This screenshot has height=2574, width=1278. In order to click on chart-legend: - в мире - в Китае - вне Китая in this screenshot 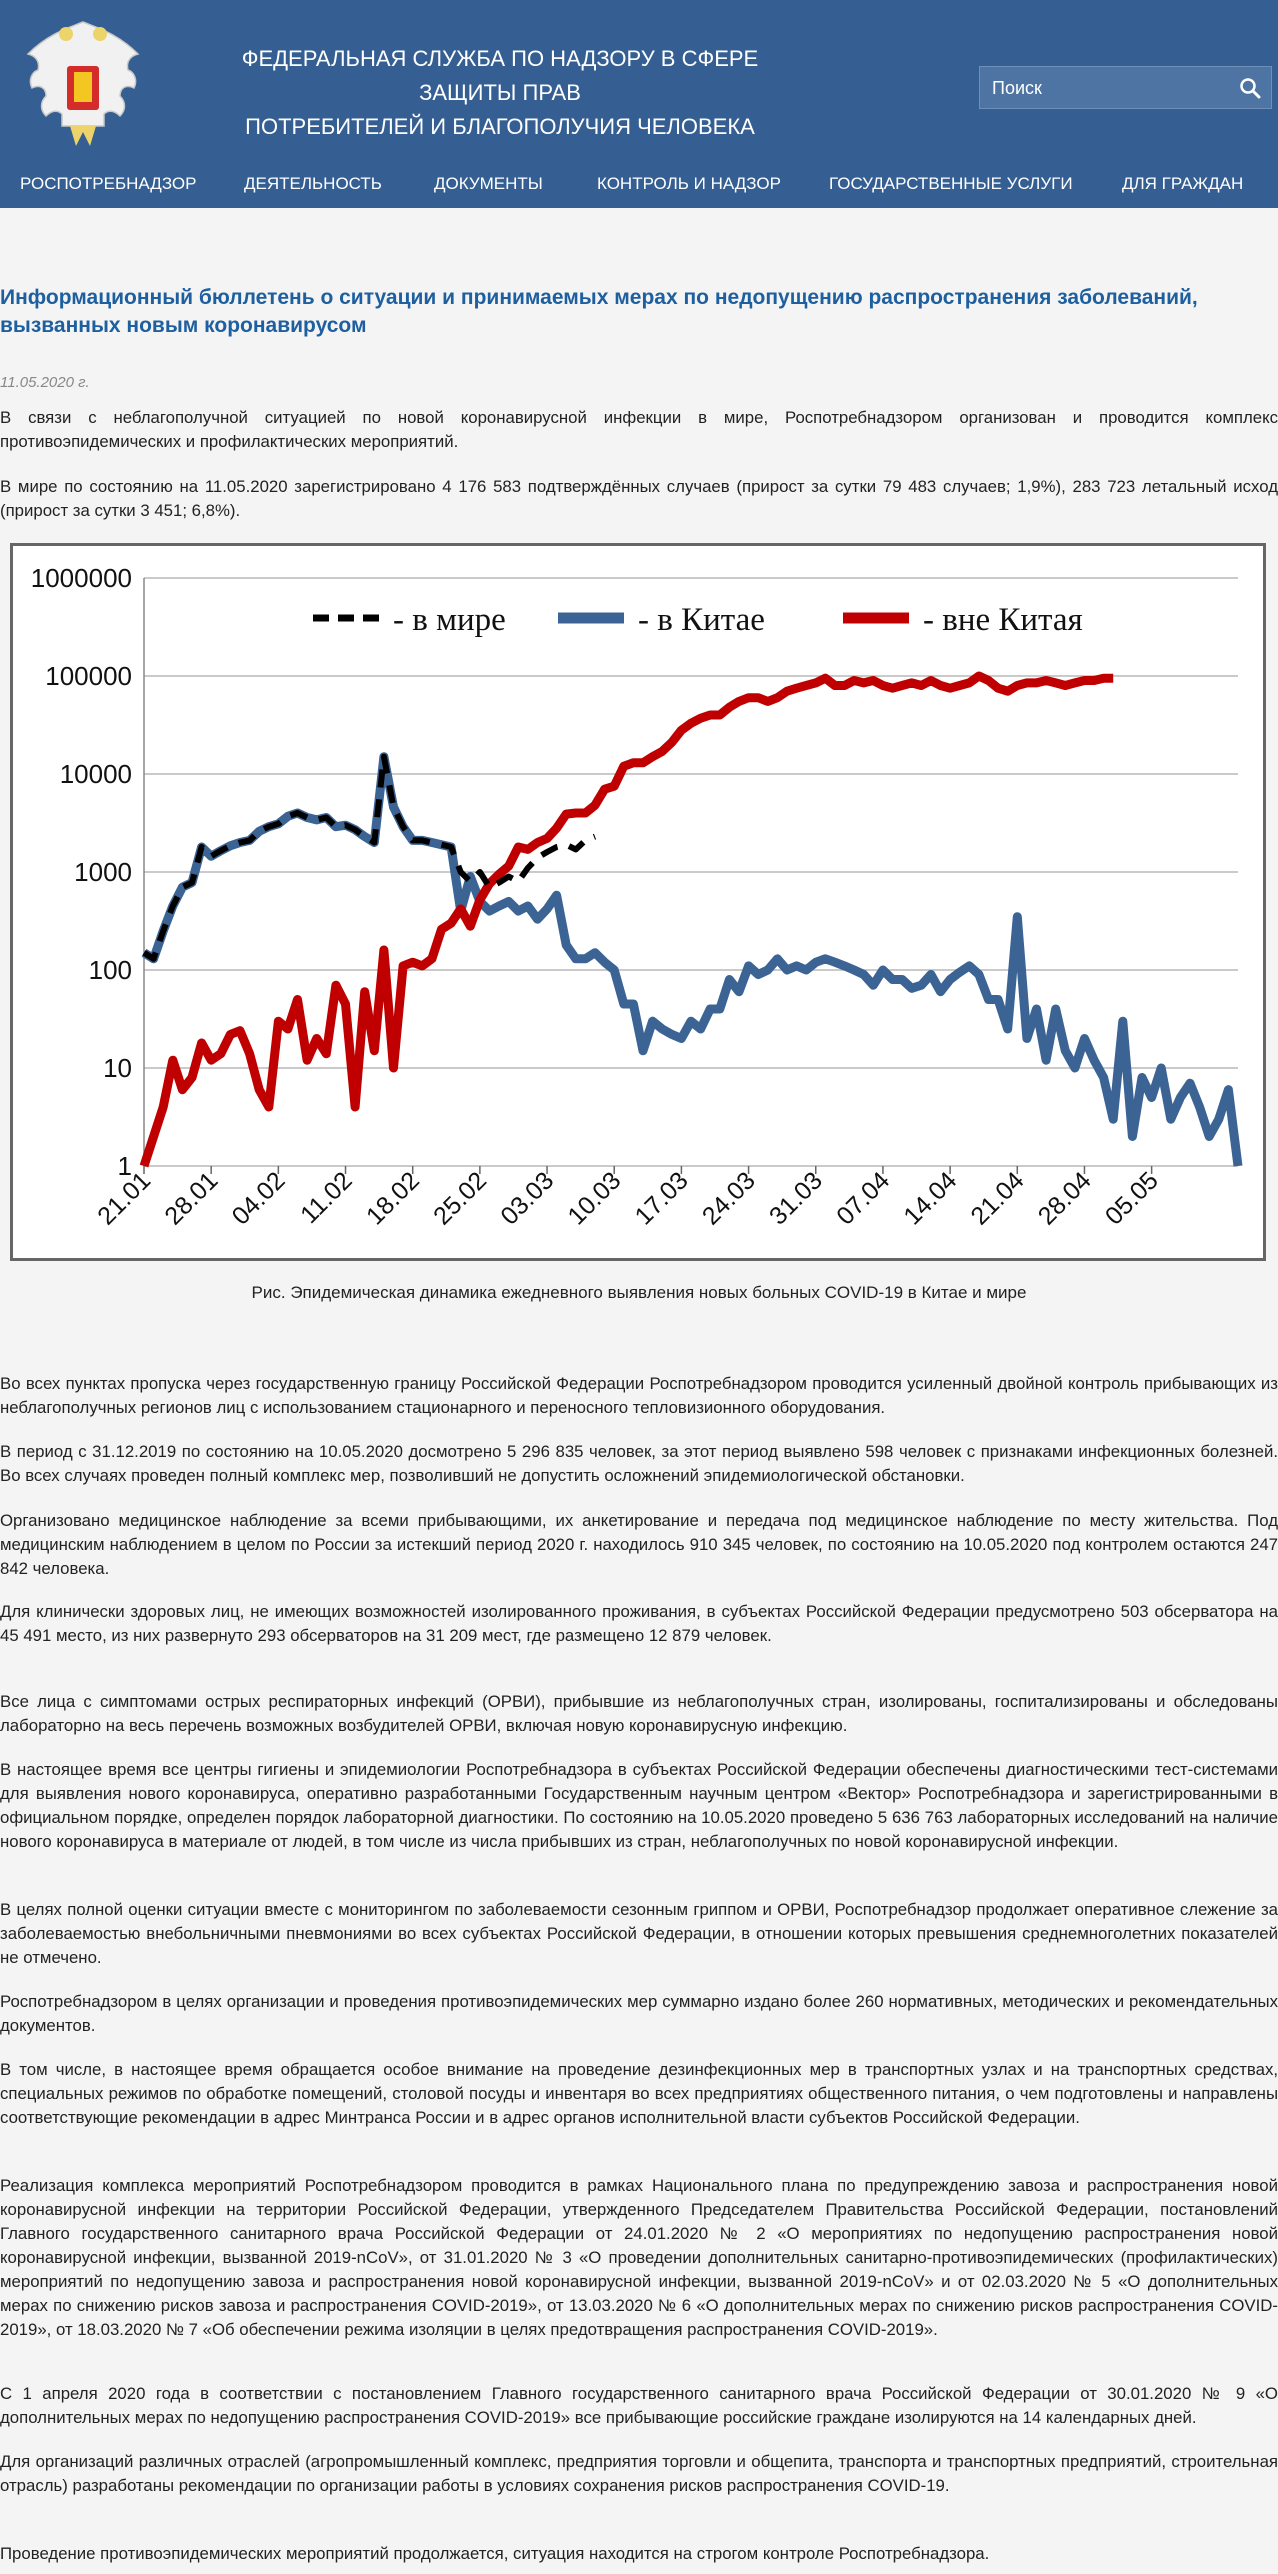, I will do `click(698, 620)`.